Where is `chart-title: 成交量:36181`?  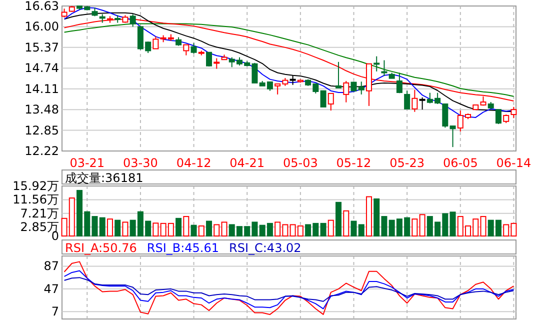 chart-title: 成交量:36181 is located at coordinates (104, 178).